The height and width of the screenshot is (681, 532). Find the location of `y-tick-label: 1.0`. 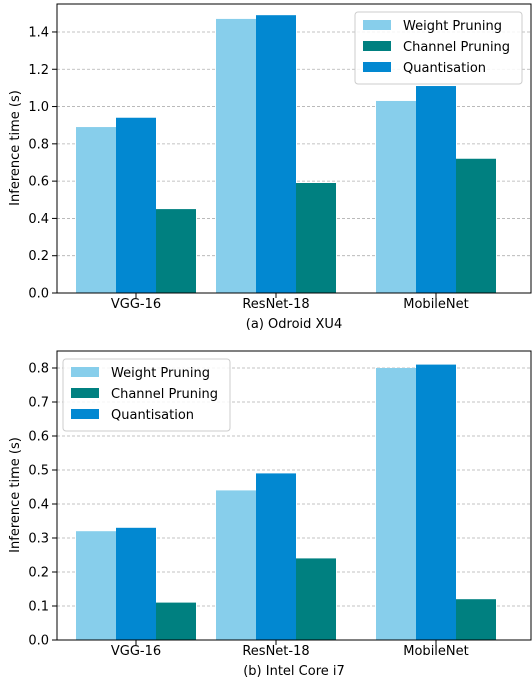

y-tick-label: 1.0 is located at coordinates (38, 107).